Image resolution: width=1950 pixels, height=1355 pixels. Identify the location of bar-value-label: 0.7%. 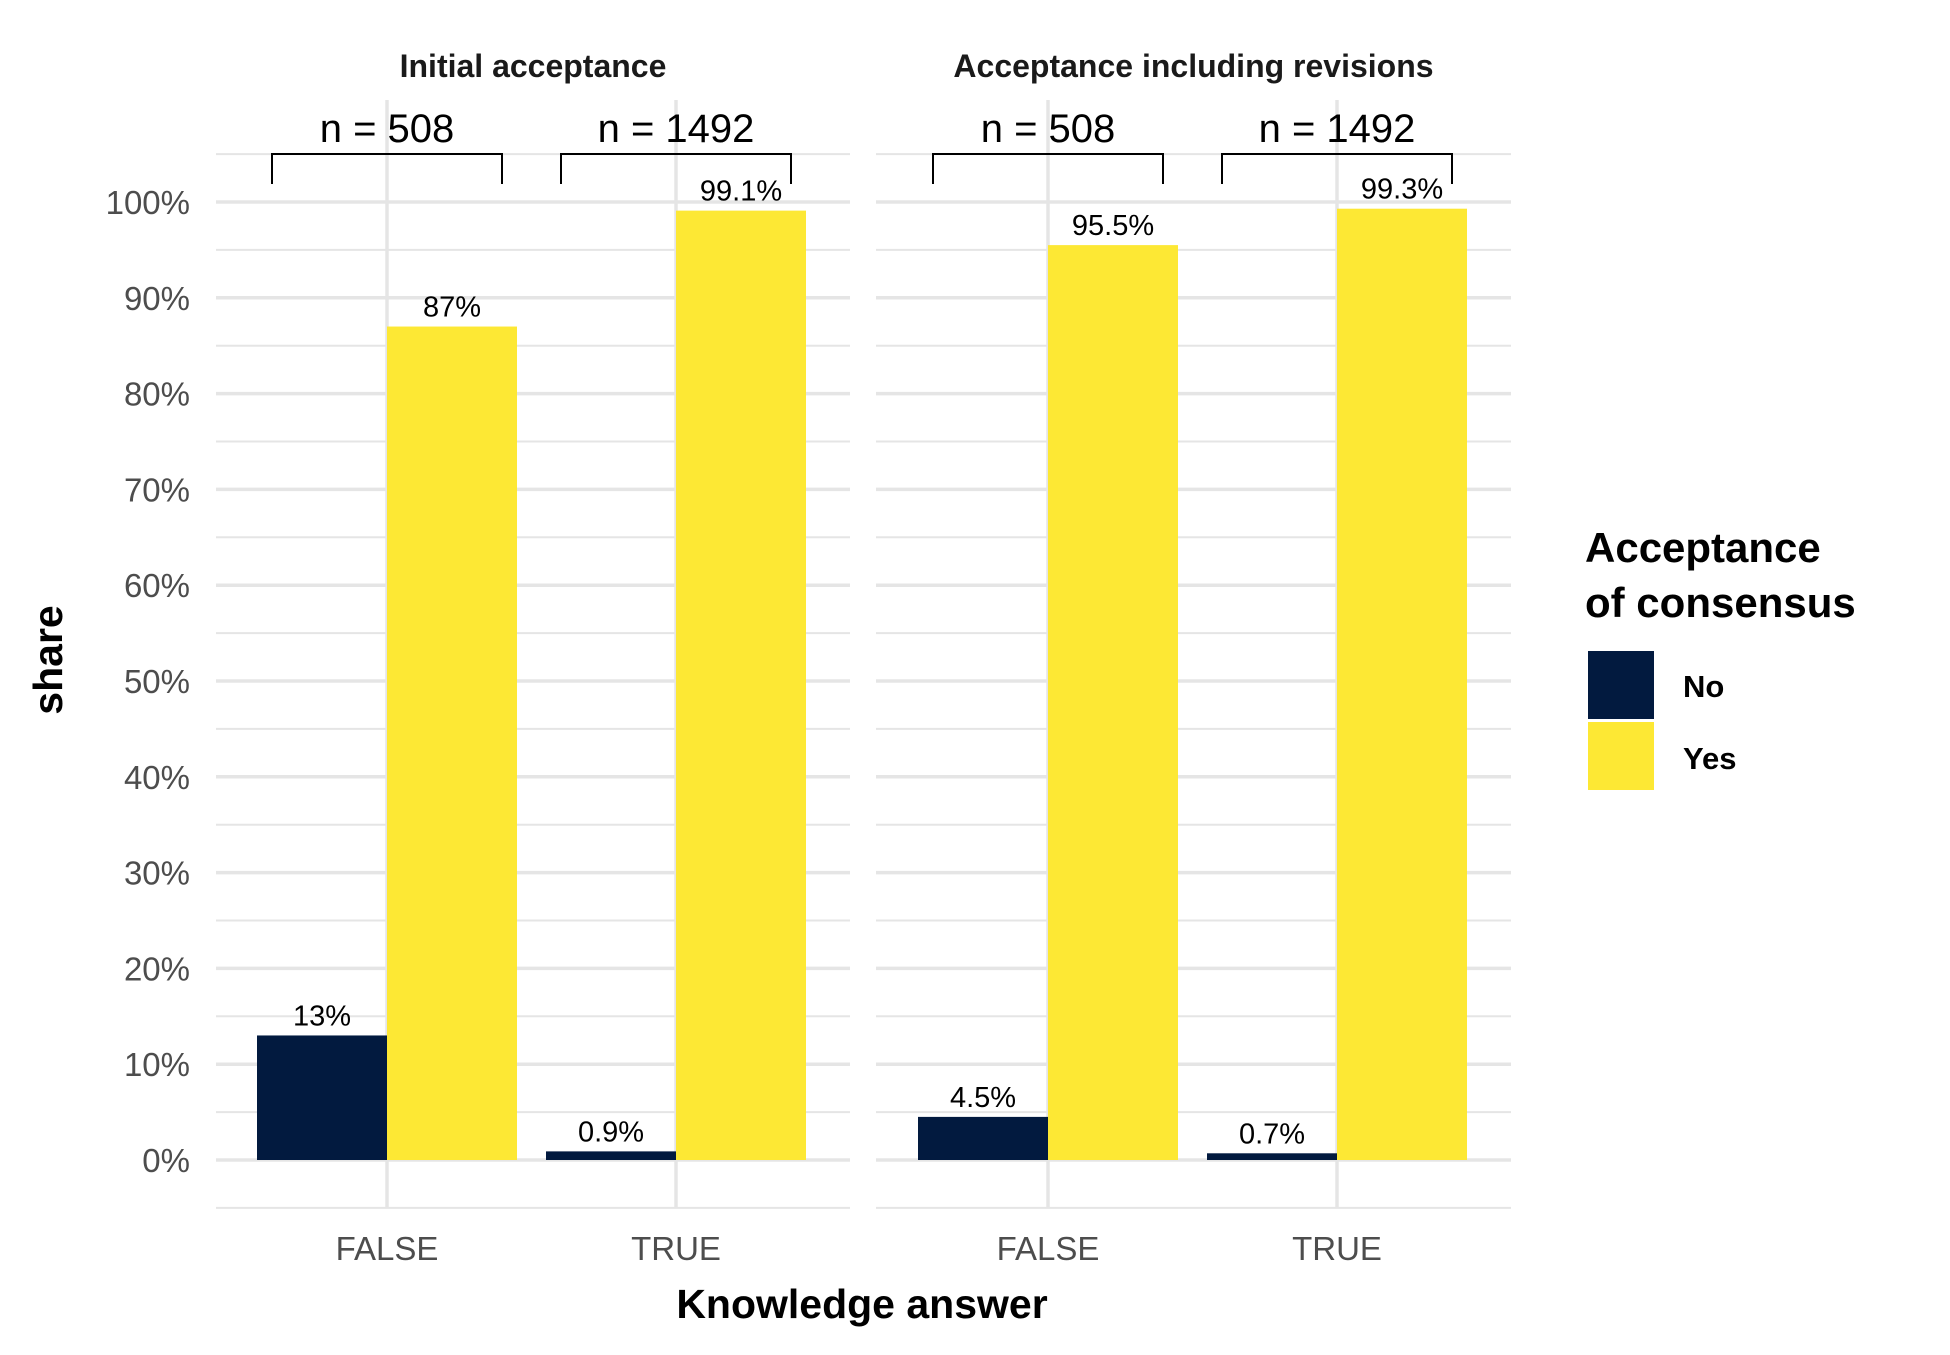
(1272, 1134).